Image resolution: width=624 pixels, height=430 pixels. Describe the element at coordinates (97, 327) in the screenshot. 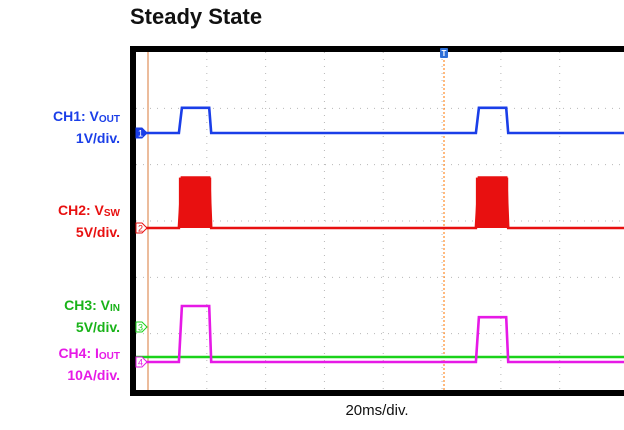

I see `ch3-scale: 5V/div.` at that location.